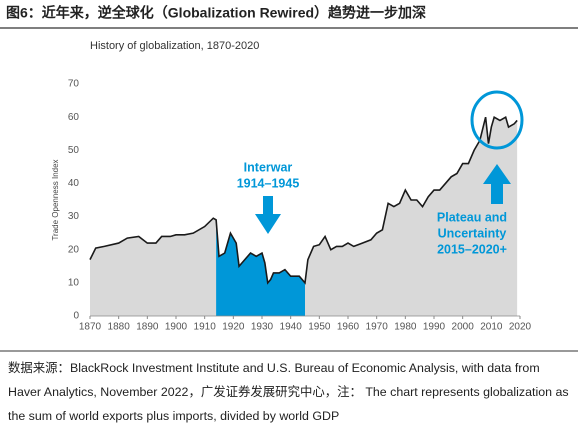  What do you see at coordinates (74, 216) in the screenshot?
I see `y-tick-label: 30` at bounding box center [74, 216].